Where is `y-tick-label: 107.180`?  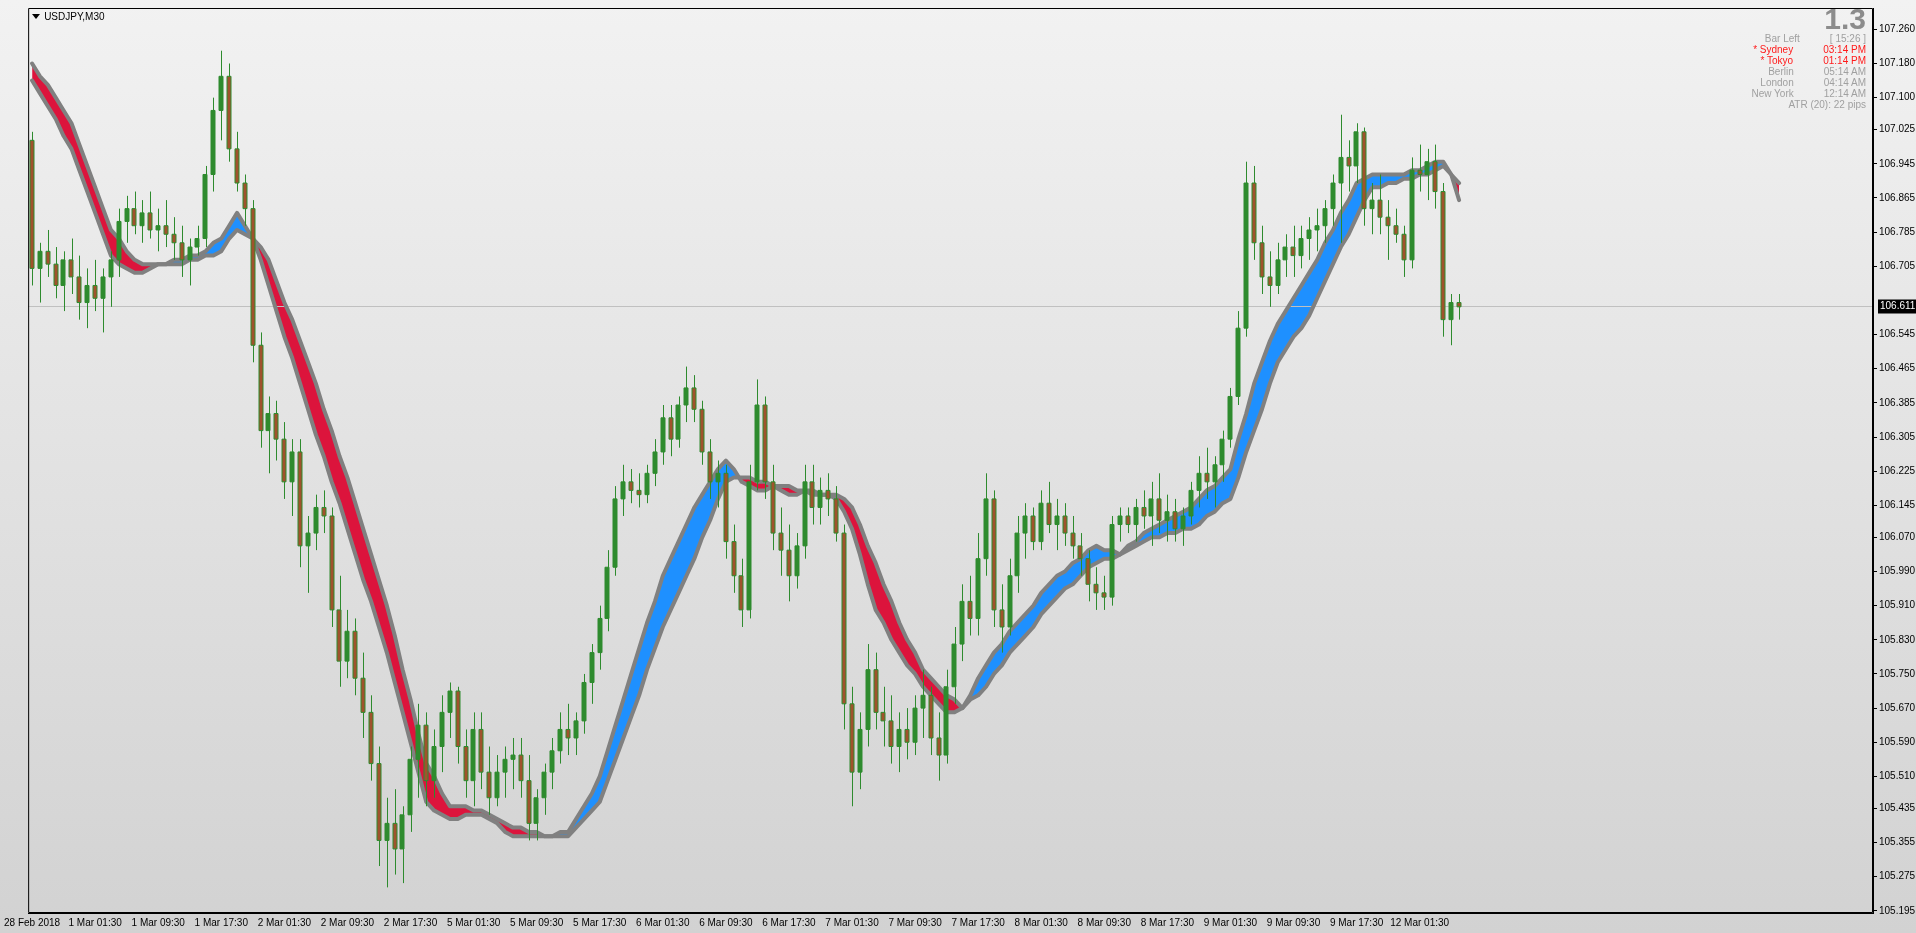
y-tick-label: 107.180 is located at coordinates (1897, 63).